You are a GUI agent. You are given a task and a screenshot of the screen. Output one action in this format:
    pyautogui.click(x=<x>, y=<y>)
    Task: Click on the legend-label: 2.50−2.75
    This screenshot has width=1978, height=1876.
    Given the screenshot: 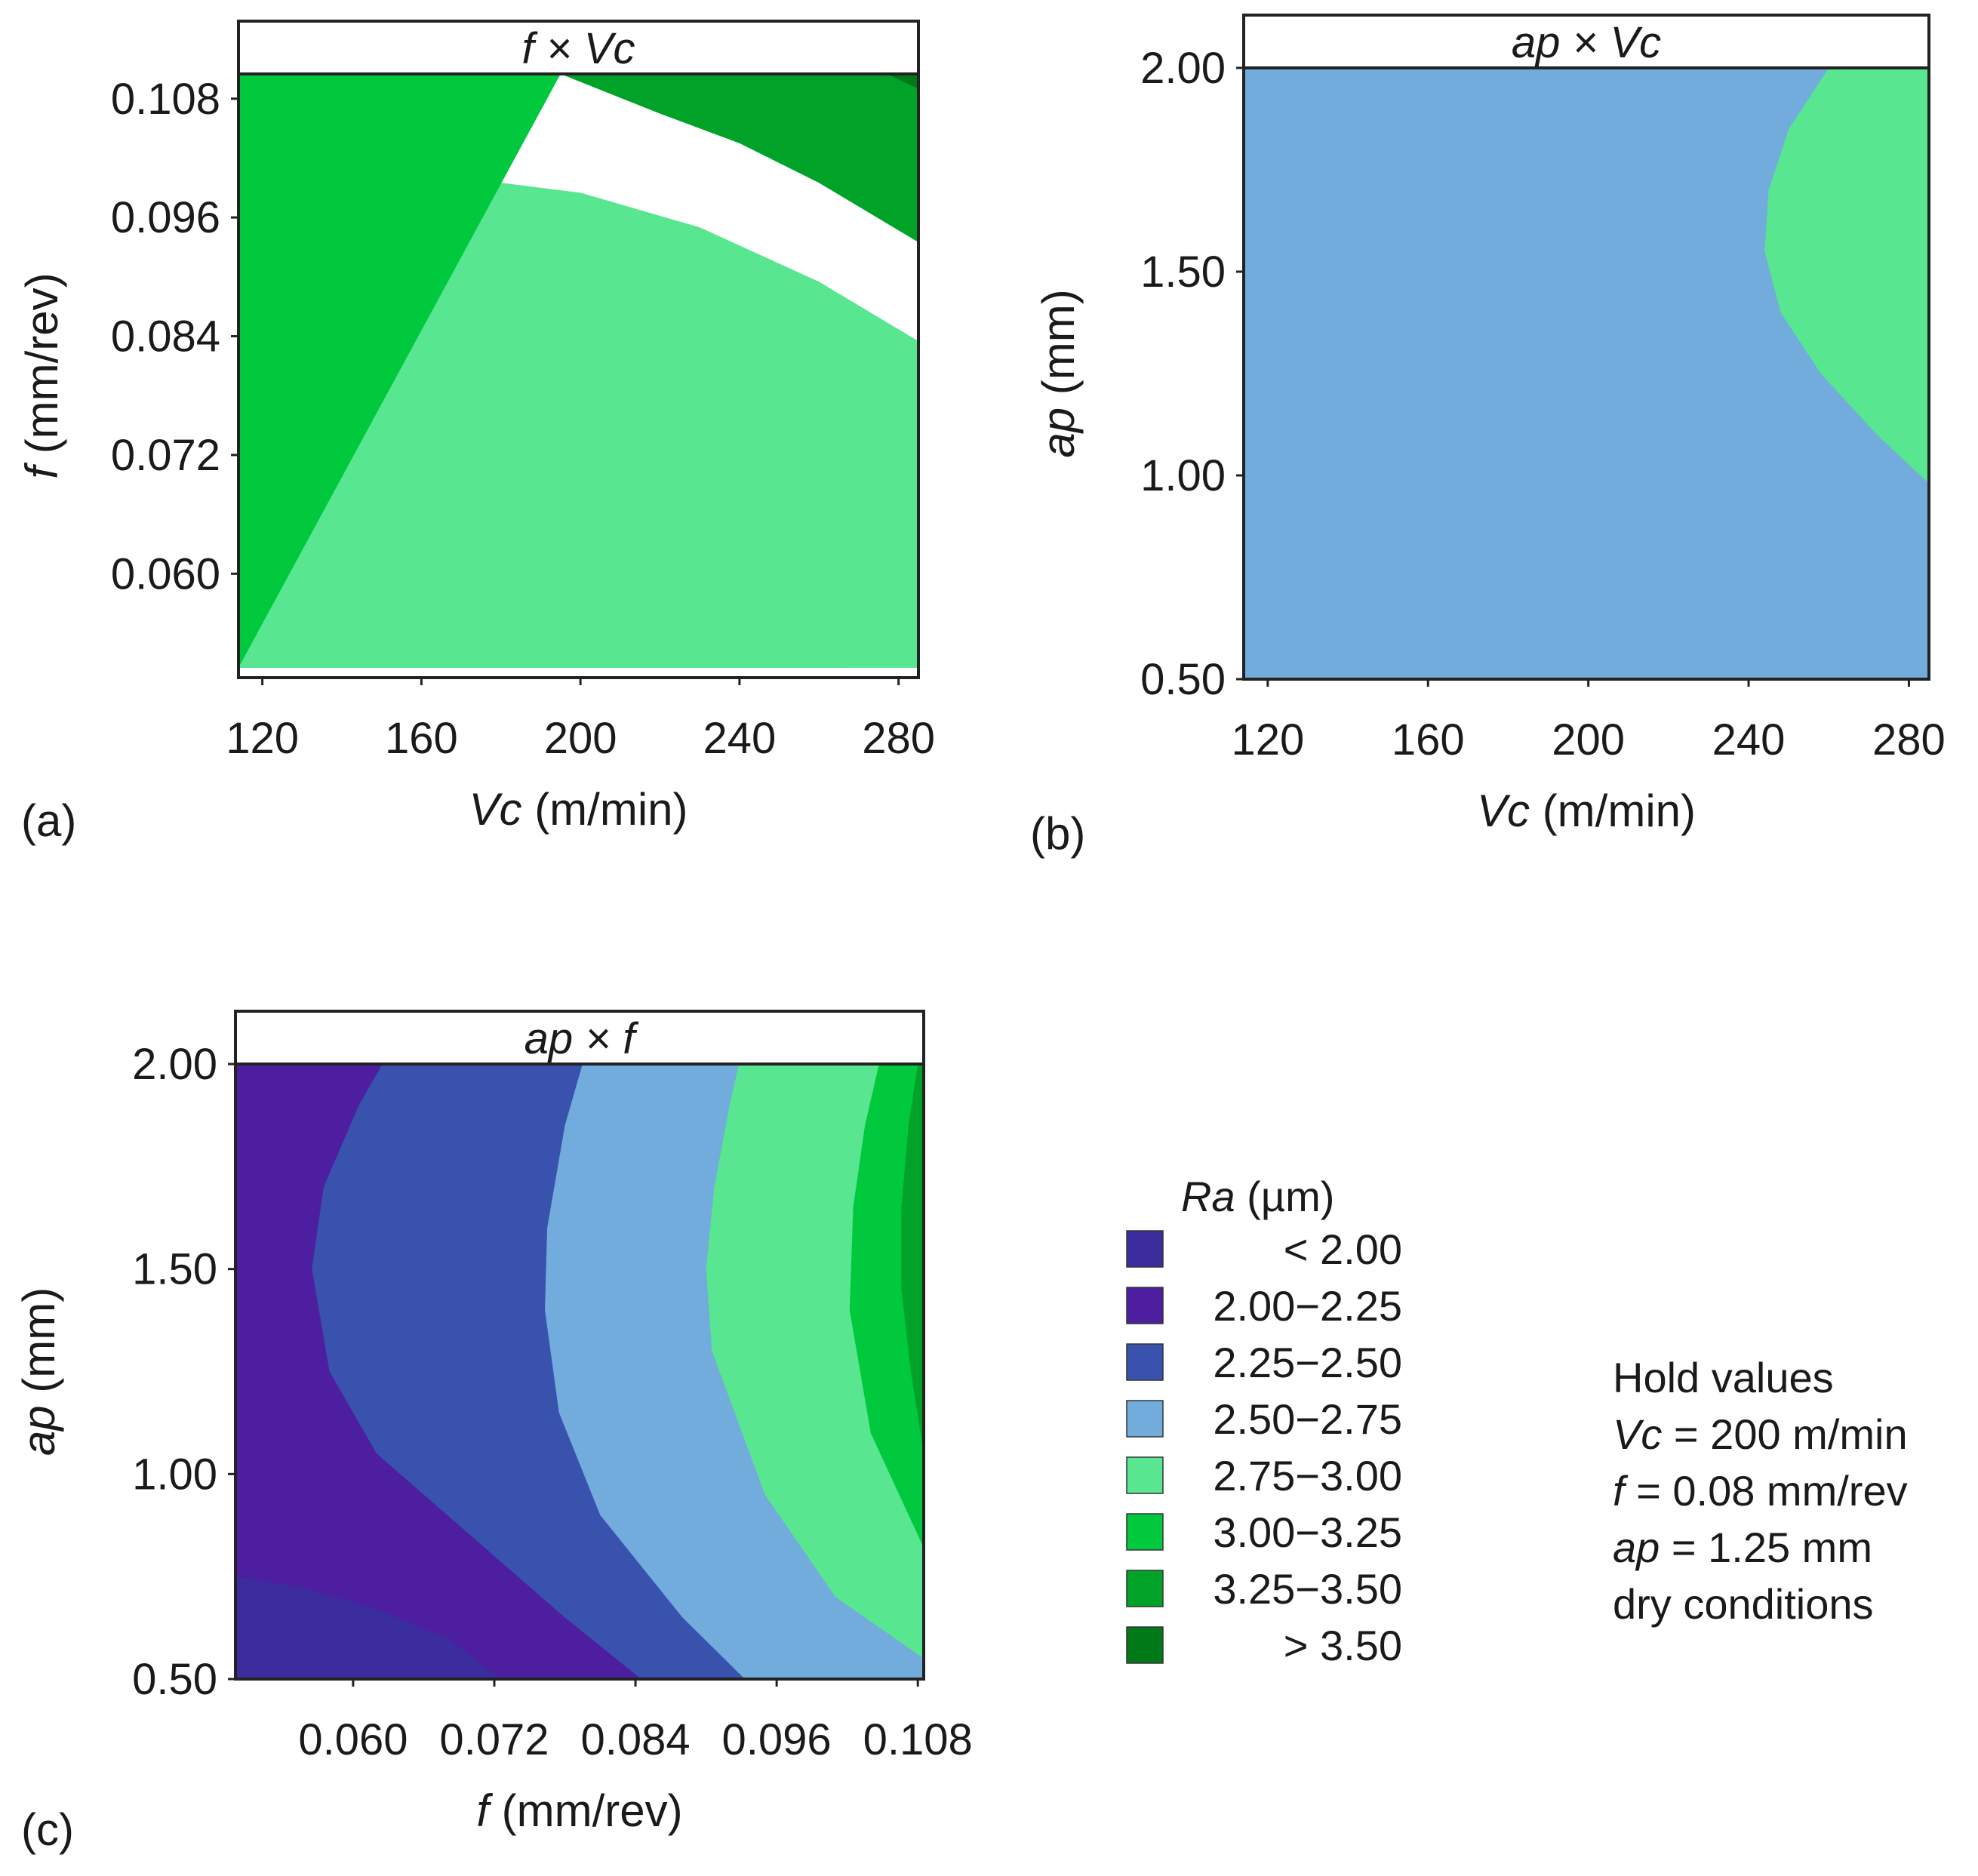 What is the action you would take?
    pyautogui.click(x=1307, y=1419)
    